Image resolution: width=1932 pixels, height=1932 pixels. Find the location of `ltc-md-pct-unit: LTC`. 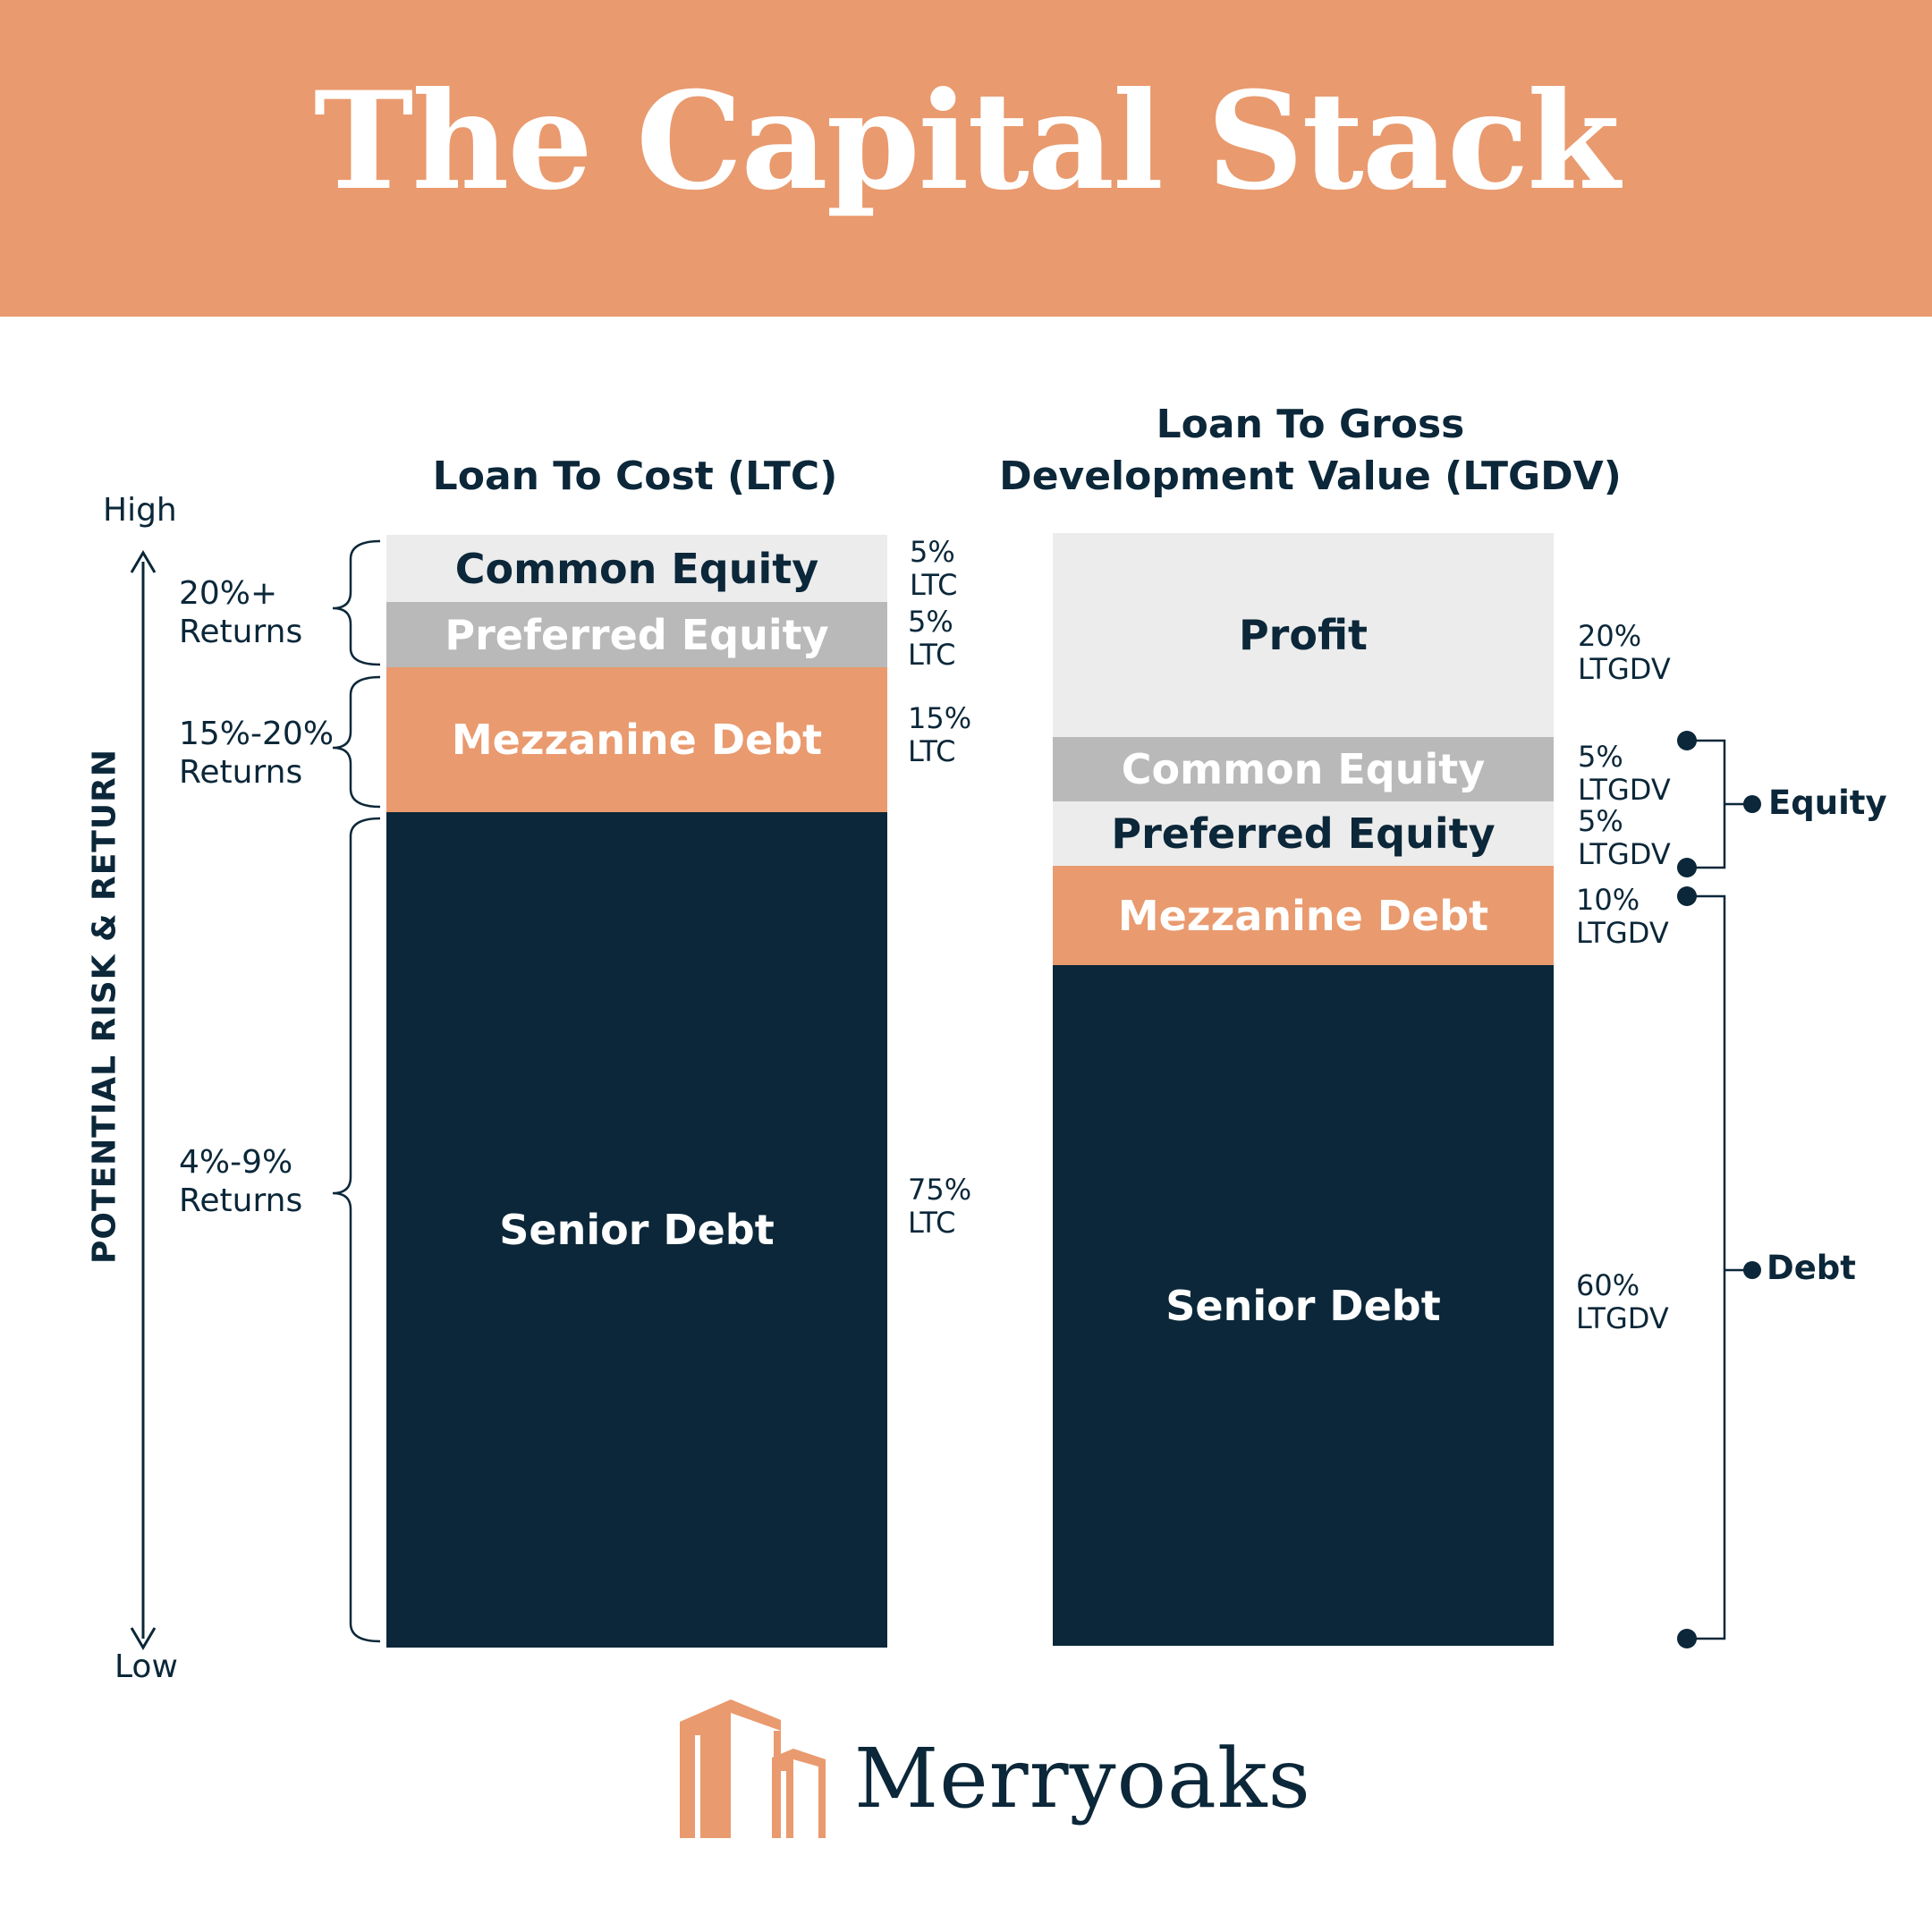

ltc-md-pct-unit: LTC is located at coordinates (932, 751).